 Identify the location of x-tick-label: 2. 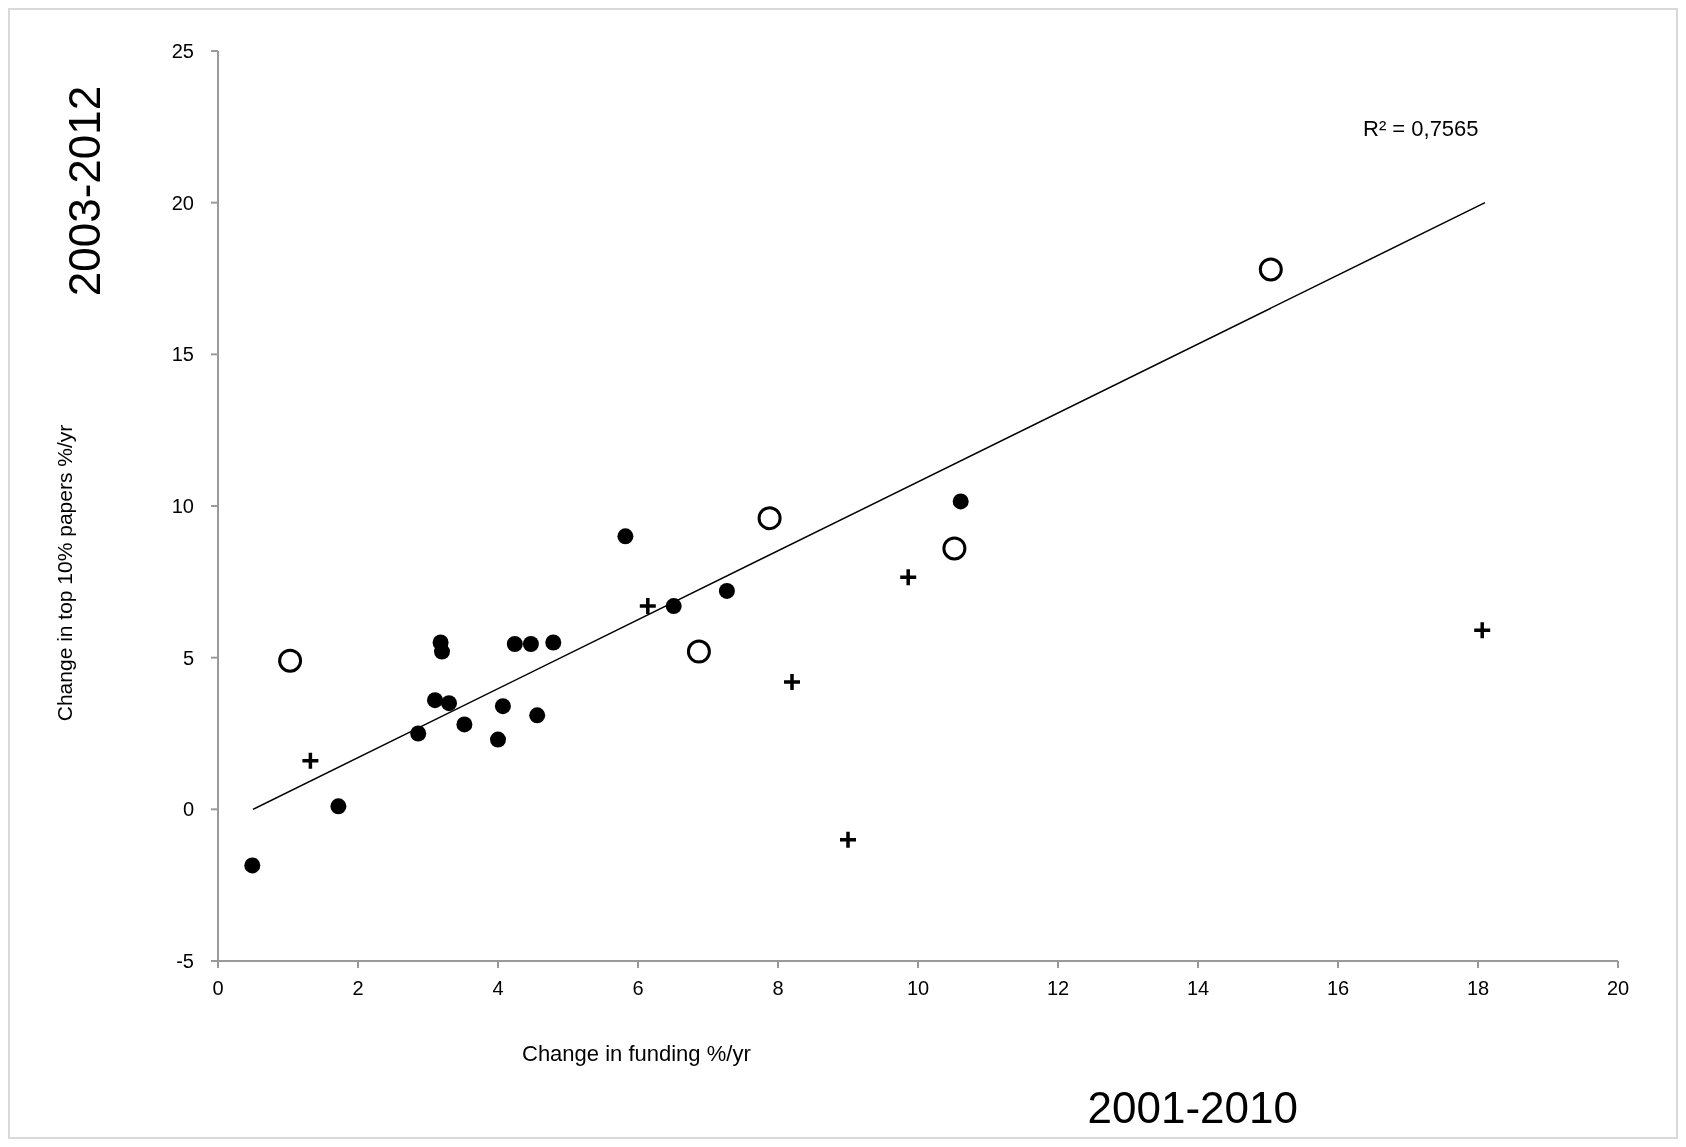
(358, 988).